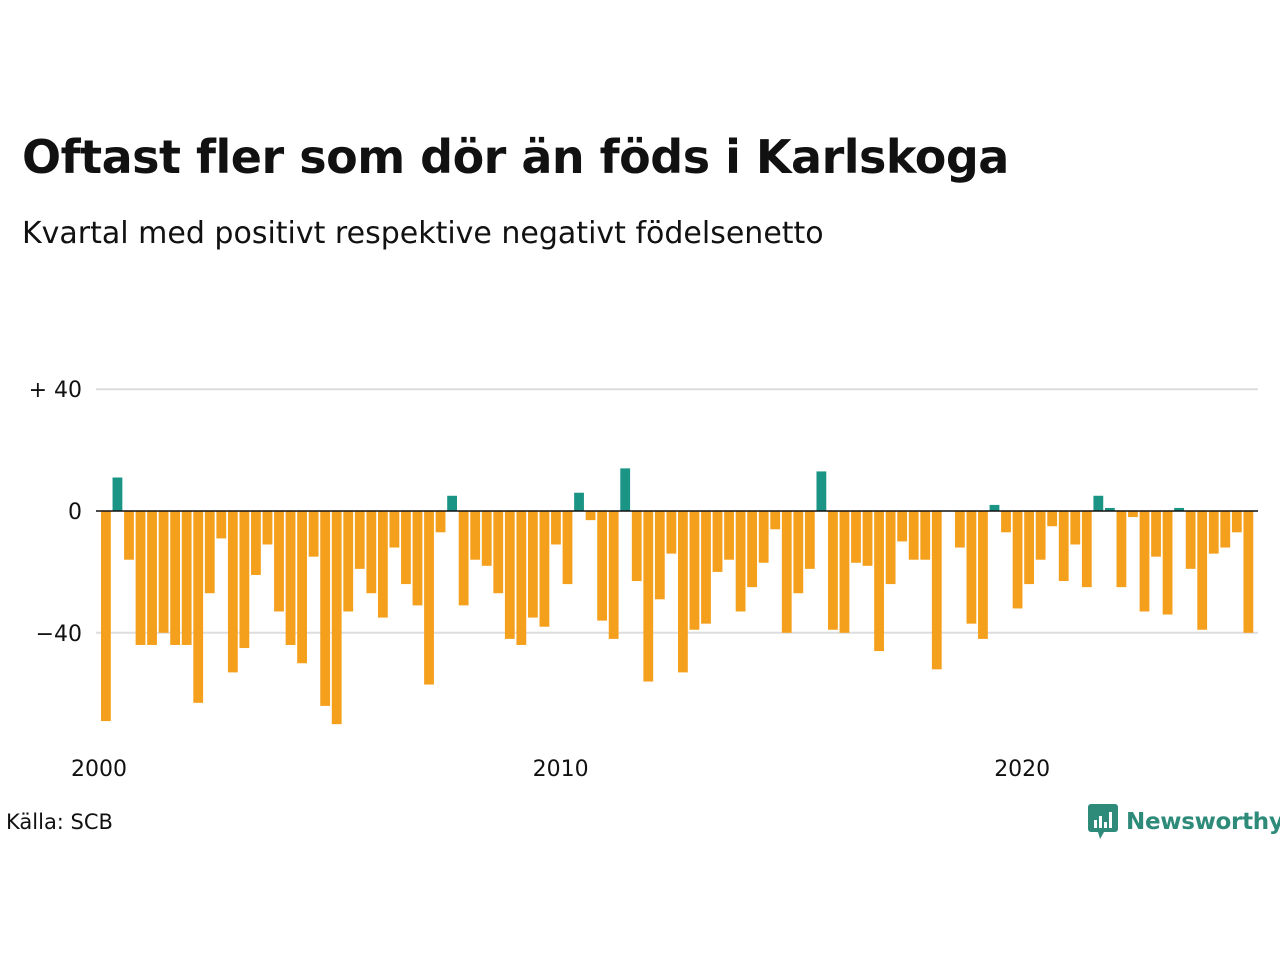 This screenshot has width=1280, height=960. What do you see at coordinates (1203, 822) in the screenshot?
I see `newsworthy-logo-text: Newsworthy` at bounding box center [1203, 822].